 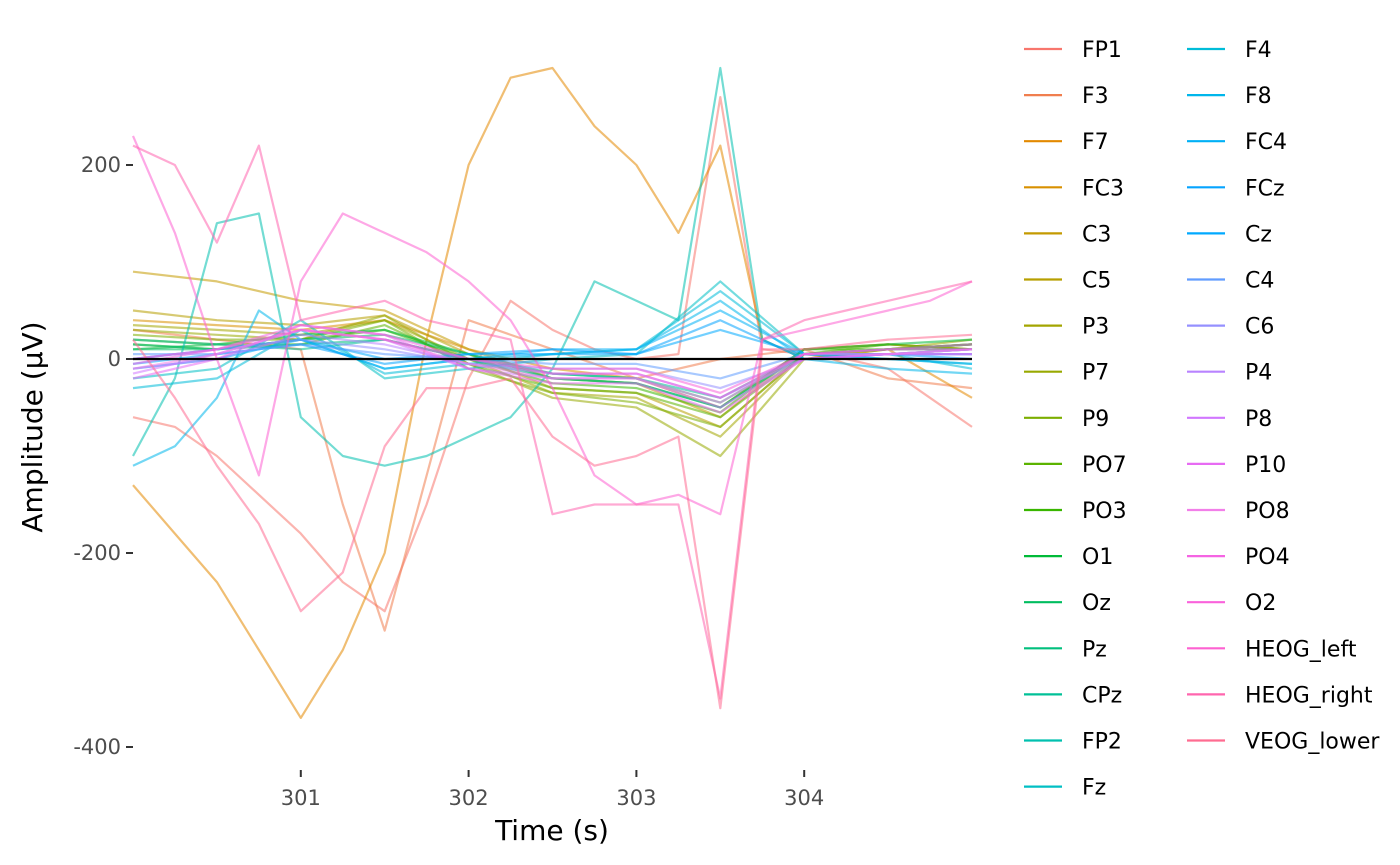 I want to click on series-line-po8, so click(x=552, y=366).